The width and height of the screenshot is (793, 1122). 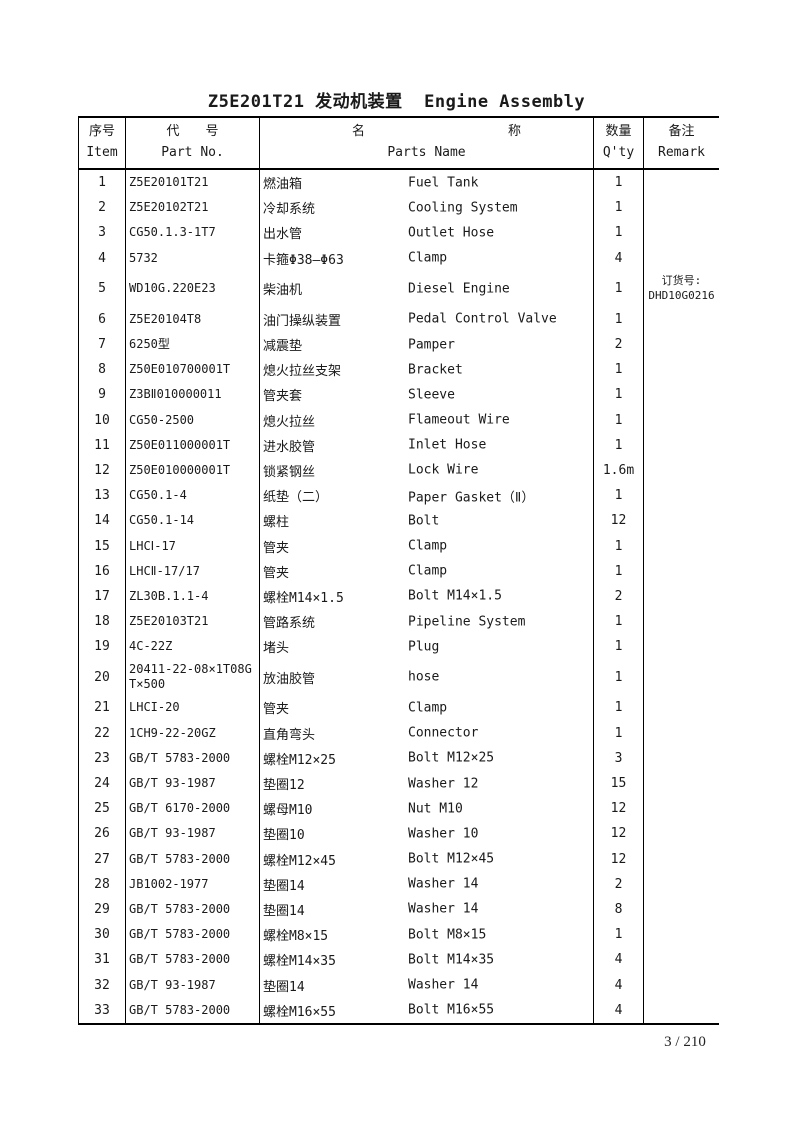 I want to click on parts-name-en: Inlet Hose, so click(x=447, y=445).